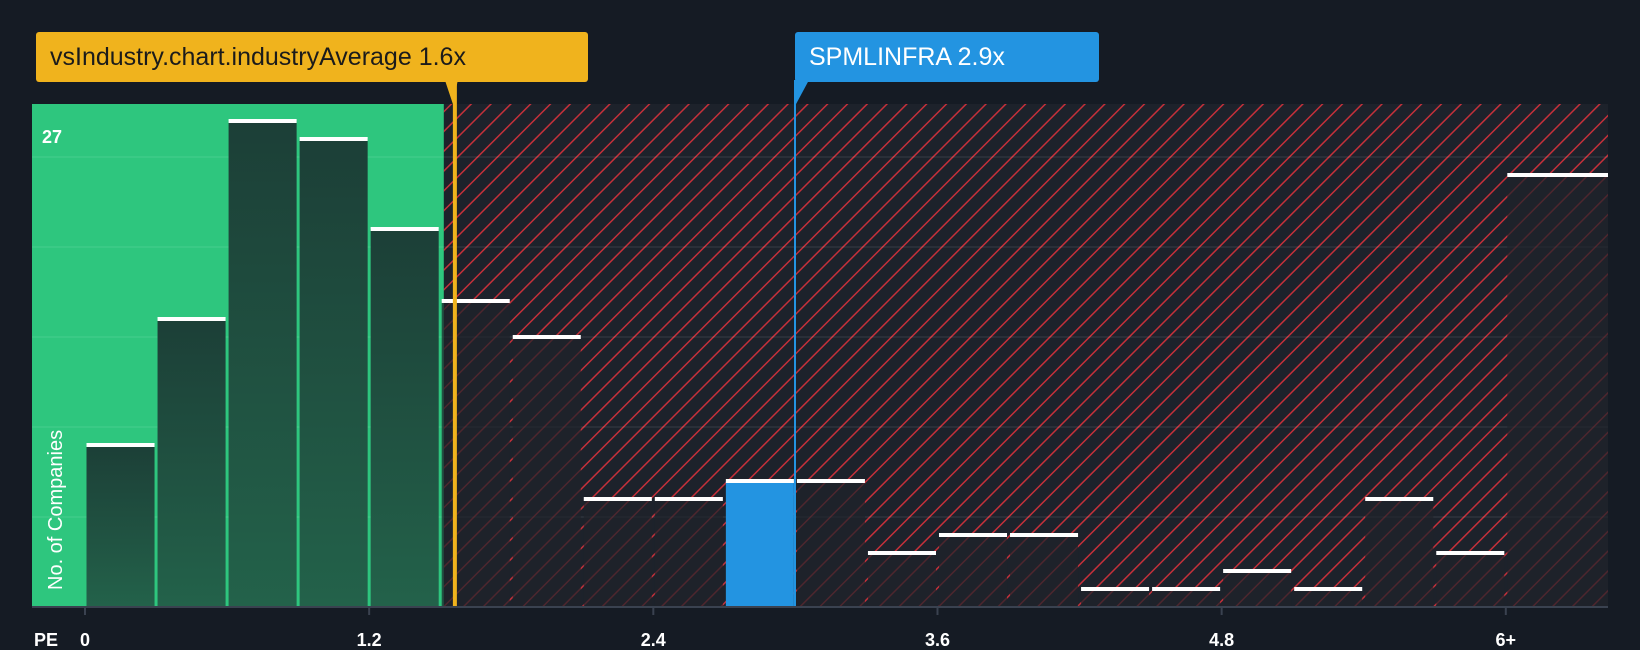 The width and height of the screenshot is (1640, 650). What do you see at coordinates (653, 640) in the screenshot?
I see `x-tick-label: 2.4` at bounding box center [653, 640].